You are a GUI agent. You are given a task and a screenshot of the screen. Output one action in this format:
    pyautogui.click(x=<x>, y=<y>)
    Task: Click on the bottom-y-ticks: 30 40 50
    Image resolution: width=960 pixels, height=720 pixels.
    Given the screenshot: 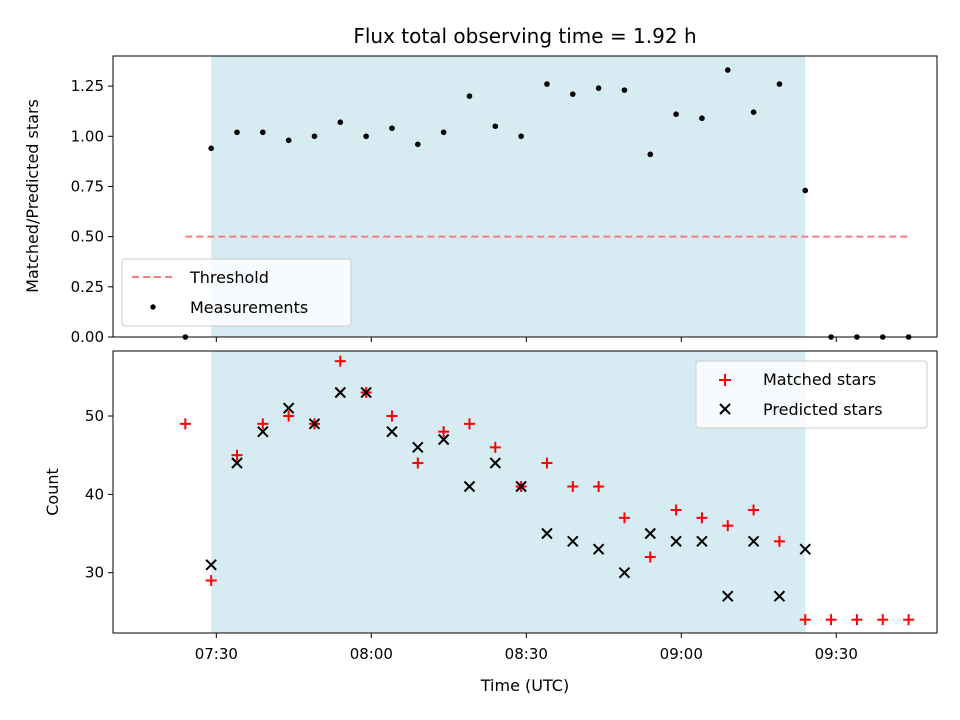 What is the action you would take?
    pyautogui.click(x=99, y=494)
    